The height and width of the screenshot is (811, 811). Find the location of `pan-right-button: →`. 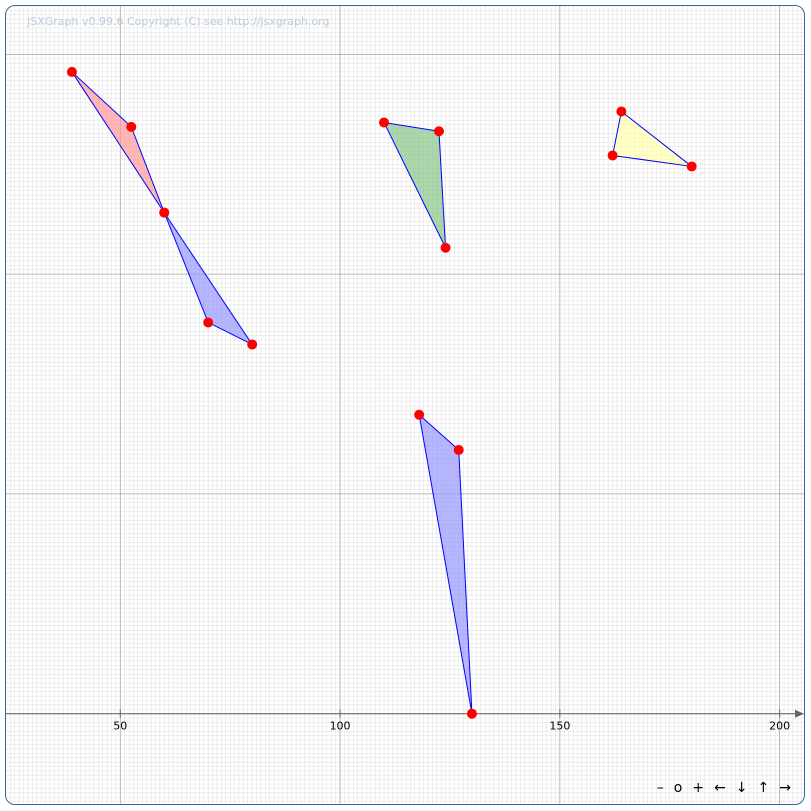

pan-right-button: → is located at coordinates (785, 788).